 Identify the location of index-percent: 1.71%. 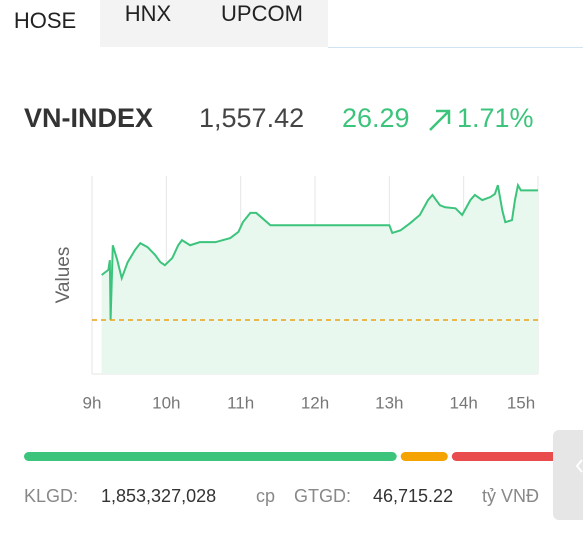
(495, 118).